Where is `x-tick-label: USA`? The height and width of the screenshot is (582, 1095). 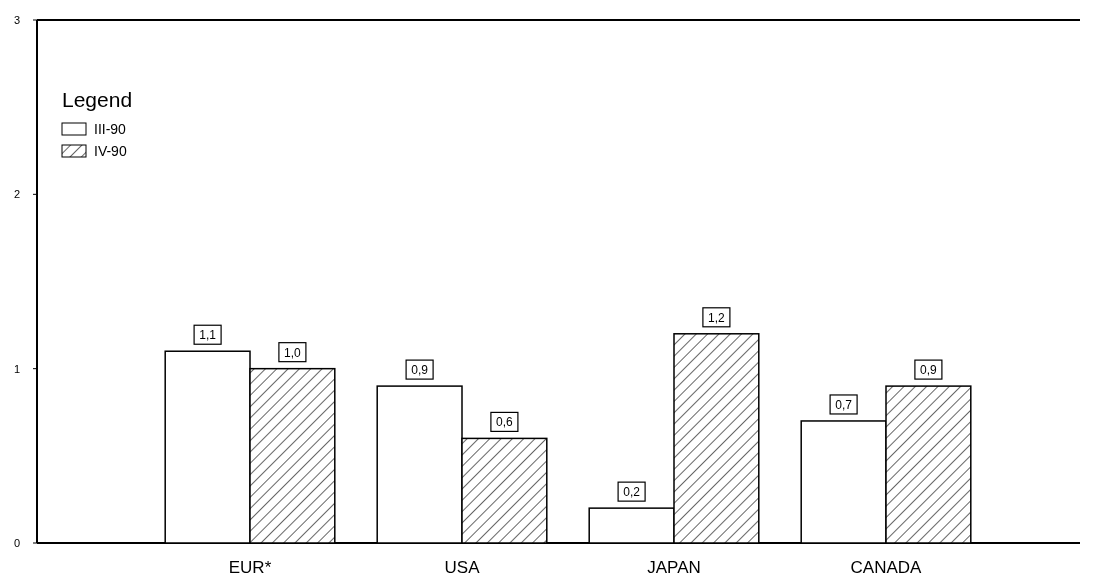
x-tick-label: USA is located at coordinates (462, 567).